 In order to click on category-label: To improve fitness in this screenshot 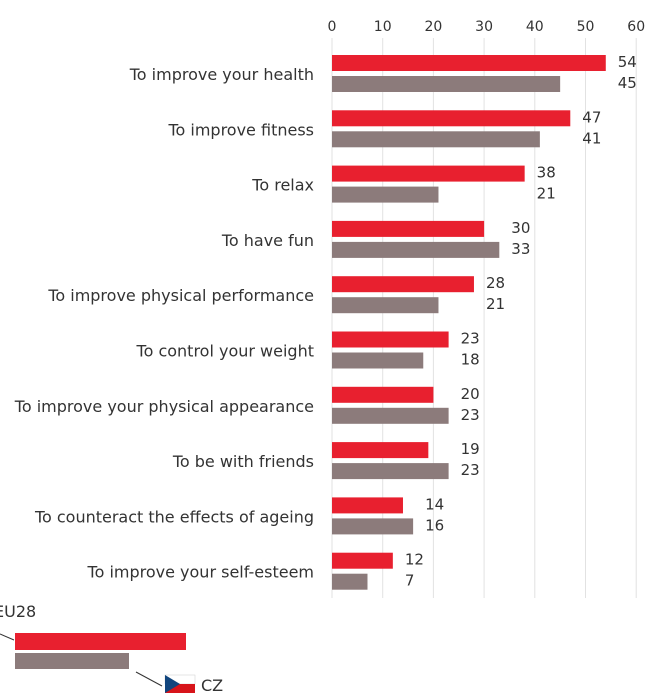, I will do `click(240, 129)`.